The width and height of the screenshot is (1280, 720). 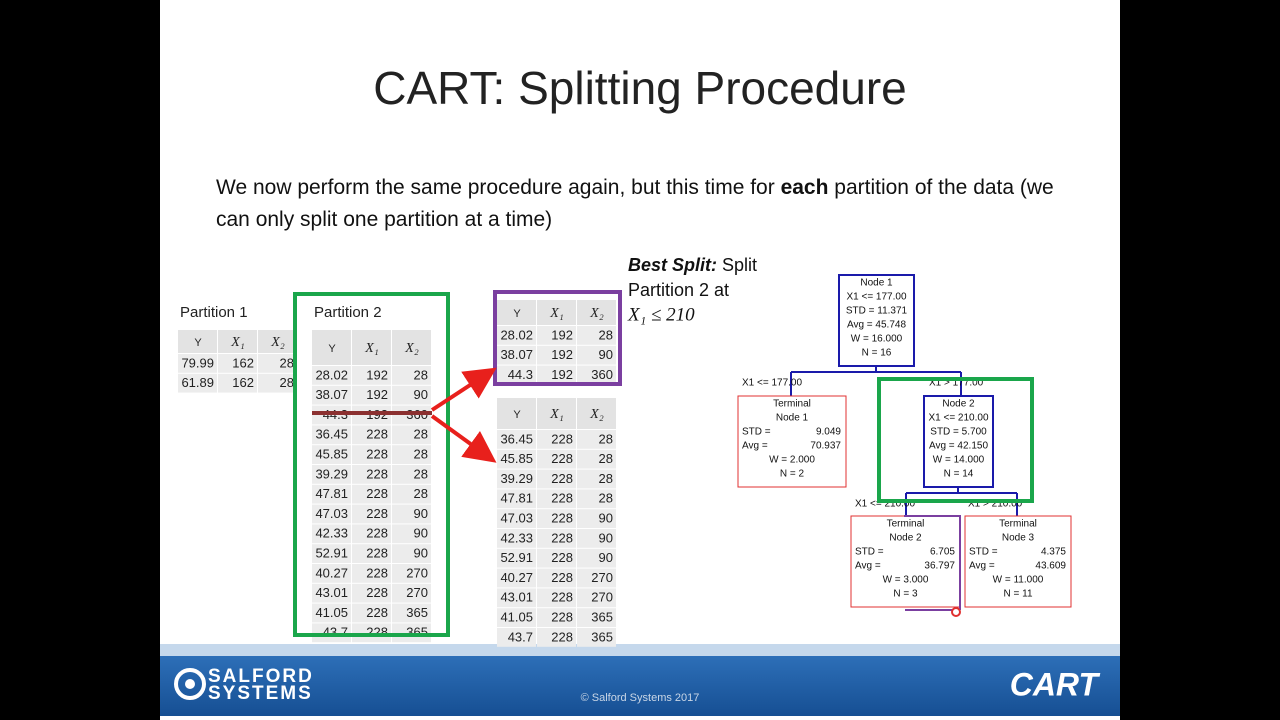 What do you see at coordinates (243, 362) in the screenshot?
I see `cell-text: 162` at bounding box center [243, 362].